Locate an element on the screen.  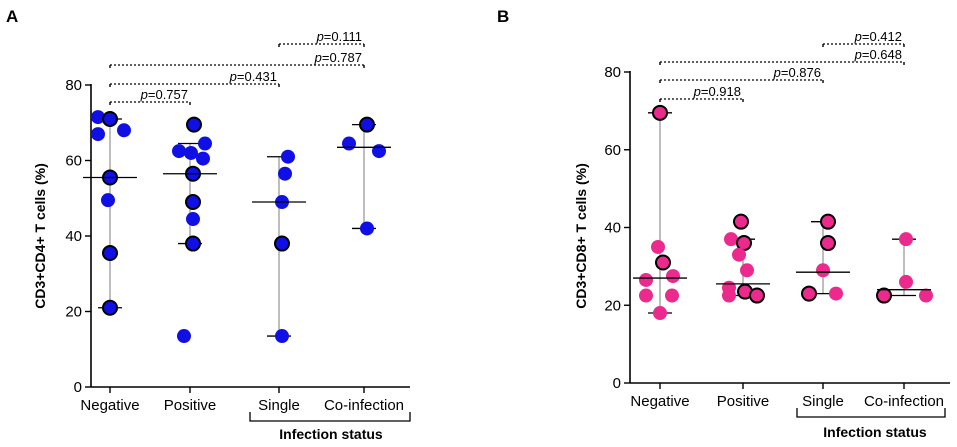
panel-b-letter: B is located at coordinates (503, 16).